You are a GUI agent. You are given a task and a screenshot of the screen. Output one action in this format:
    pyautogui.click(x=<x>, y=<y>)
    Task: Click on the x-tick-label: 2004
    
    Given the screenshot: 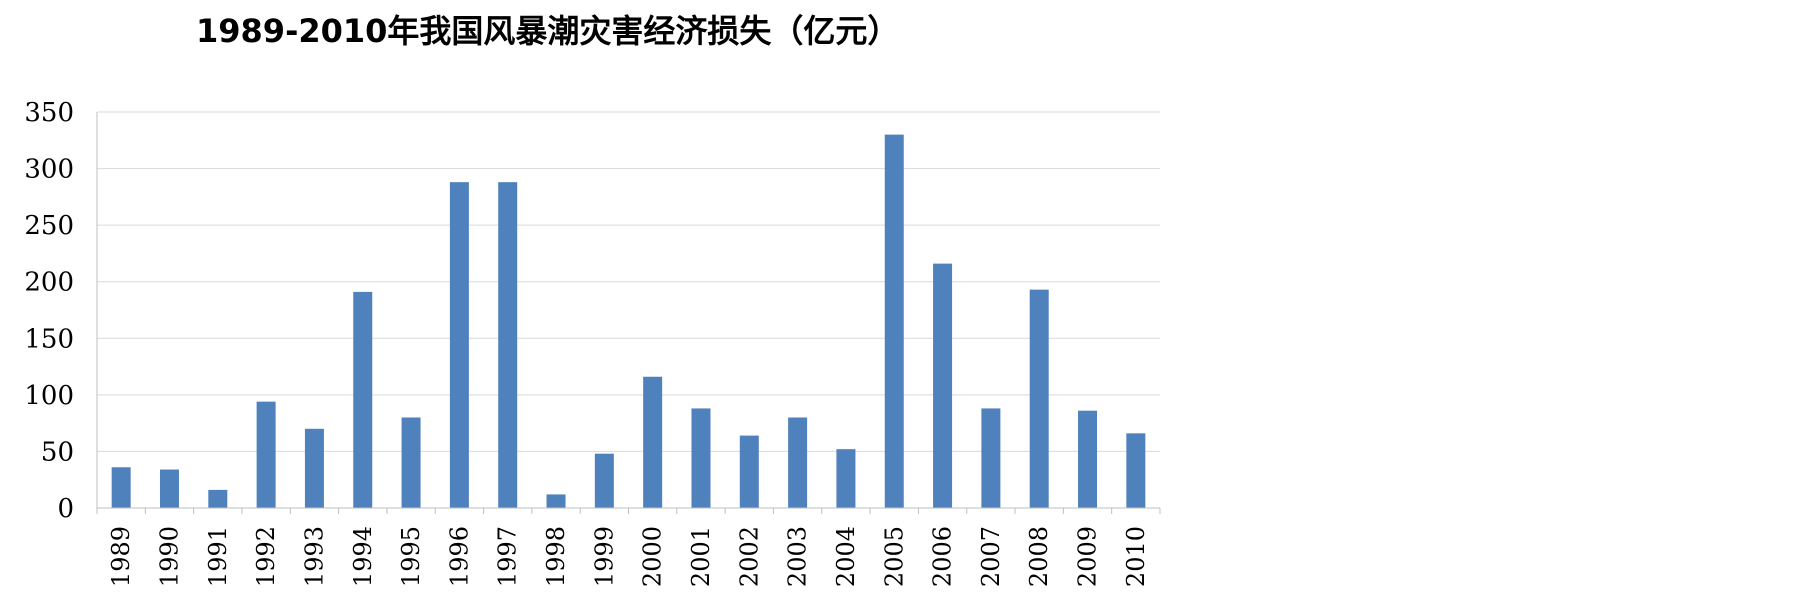 What is the action you would take?
    pyautogui.click(x=846, y=556)
    